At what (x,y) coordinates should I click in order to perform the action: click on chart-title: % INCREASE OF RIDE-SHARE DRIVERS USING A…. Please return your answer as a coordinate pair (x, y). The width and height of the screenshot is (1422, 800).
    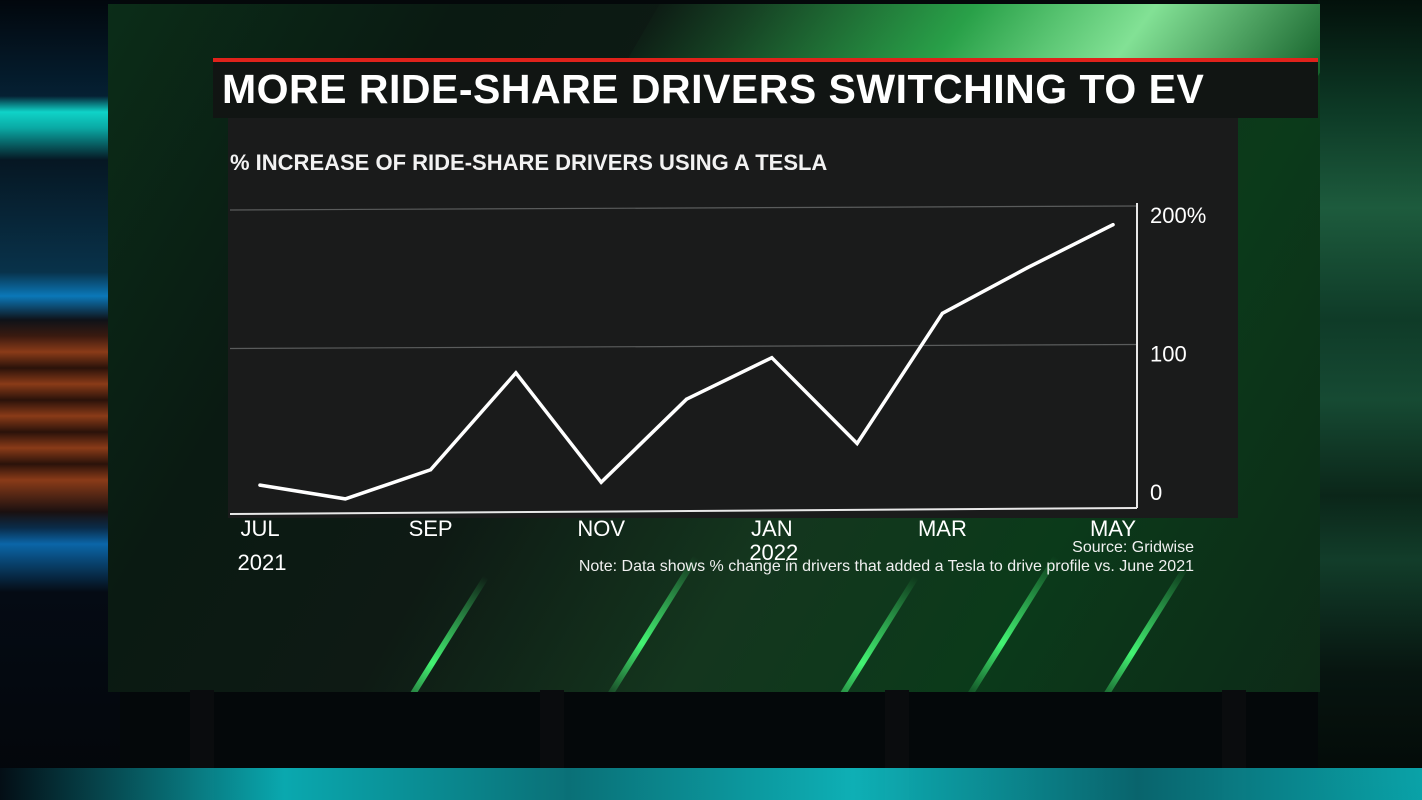
    Looking at the image, I should click on (529, 162).